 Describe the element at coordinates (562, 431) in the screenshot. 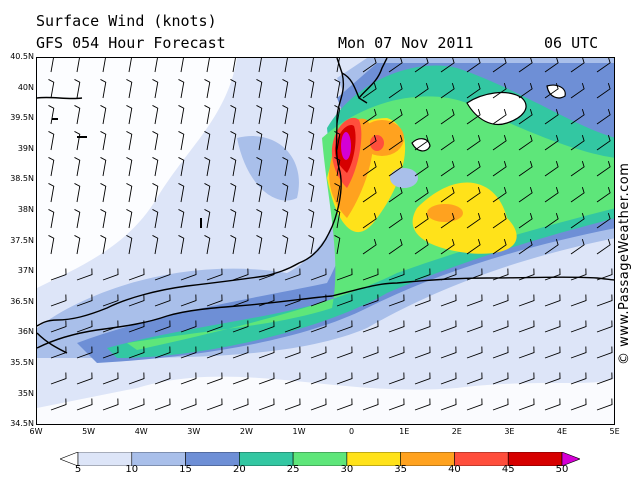

I see `longitude-label: 4E` at that location.